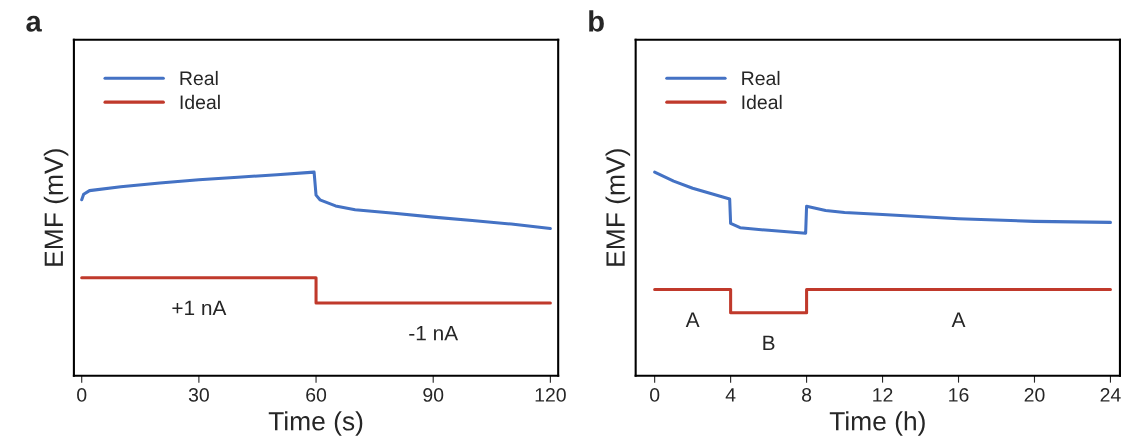 This screenshot has width=1137, height=442. Describe the element at coordinates (730, 395) in the screenshot. I see `x-tick-label: 4` at that location.